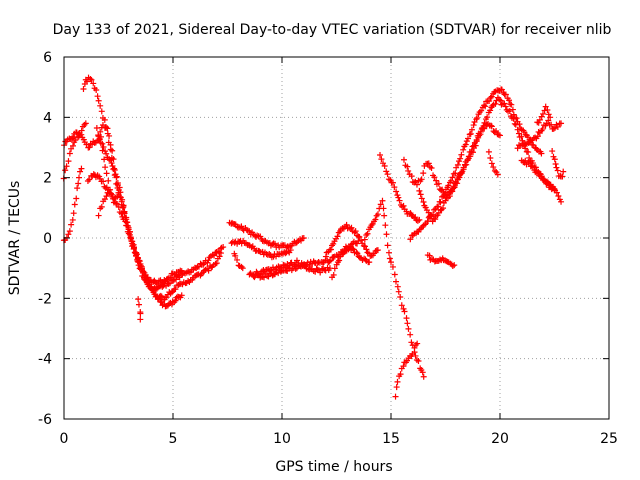 This screenshot has height=480, width=640. I want to click on x-axis-label: GPS time / hours, so click(333, 467).